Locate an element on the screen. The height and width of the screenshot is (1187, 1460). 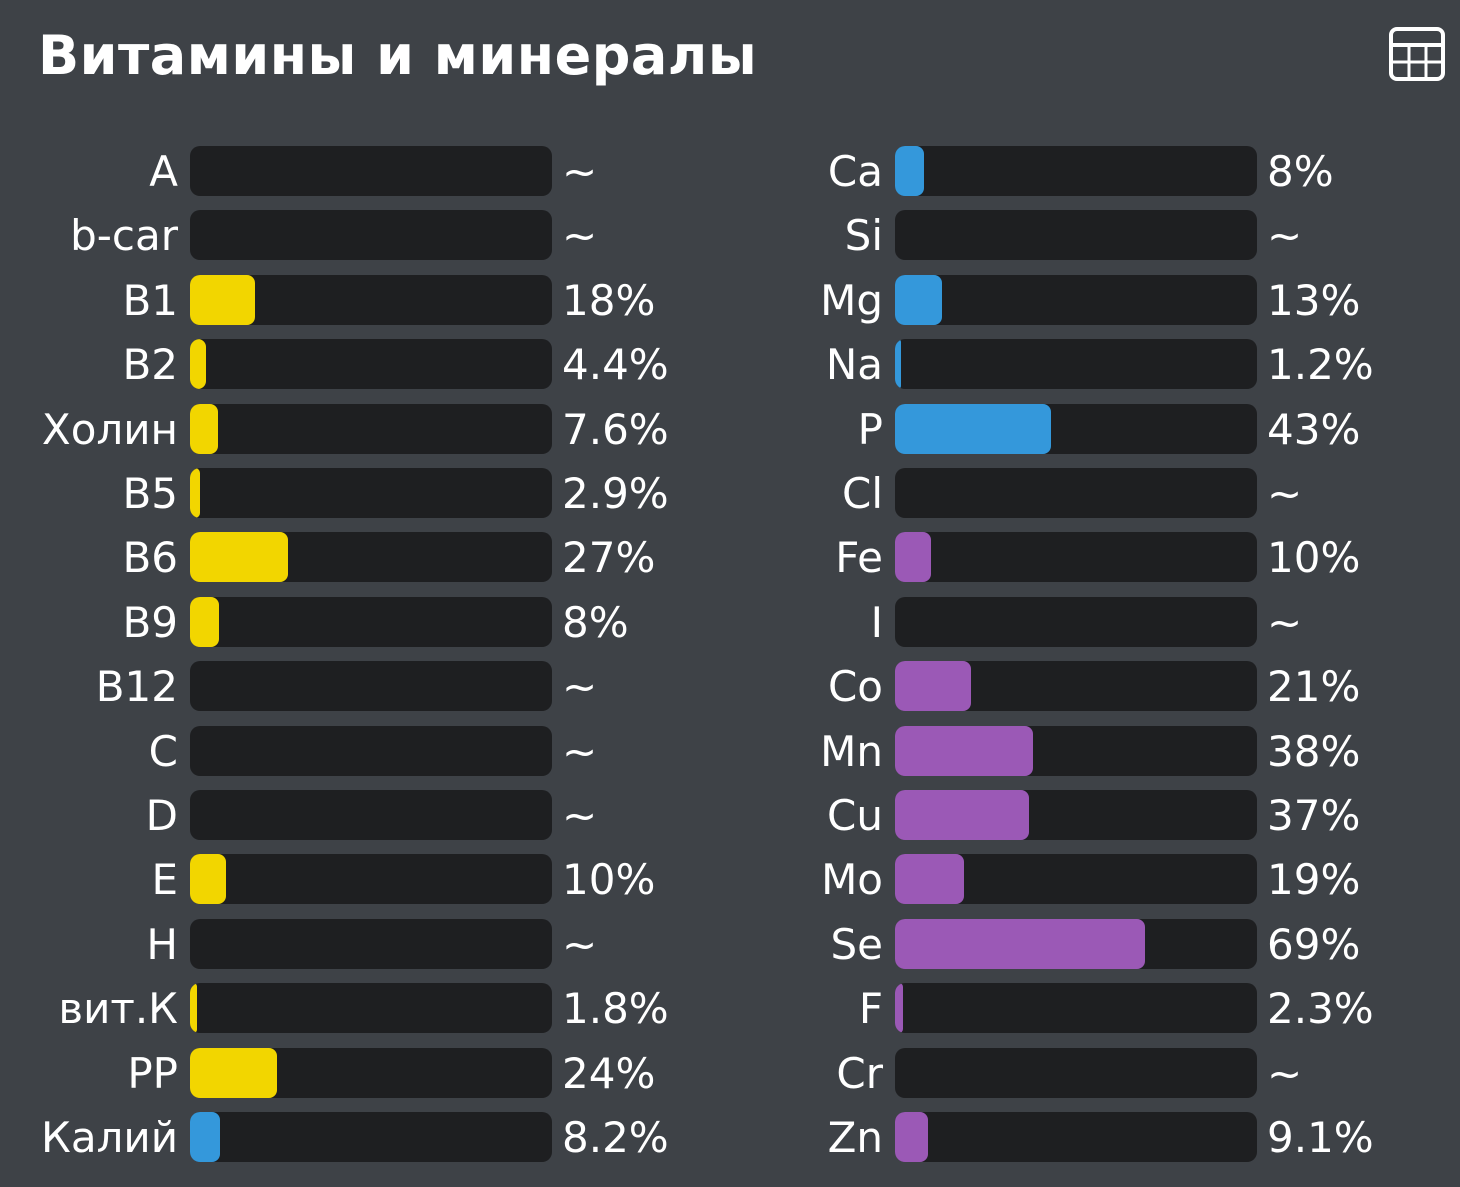
bar-value-label: 19% is located at coordinates (1314, 880).